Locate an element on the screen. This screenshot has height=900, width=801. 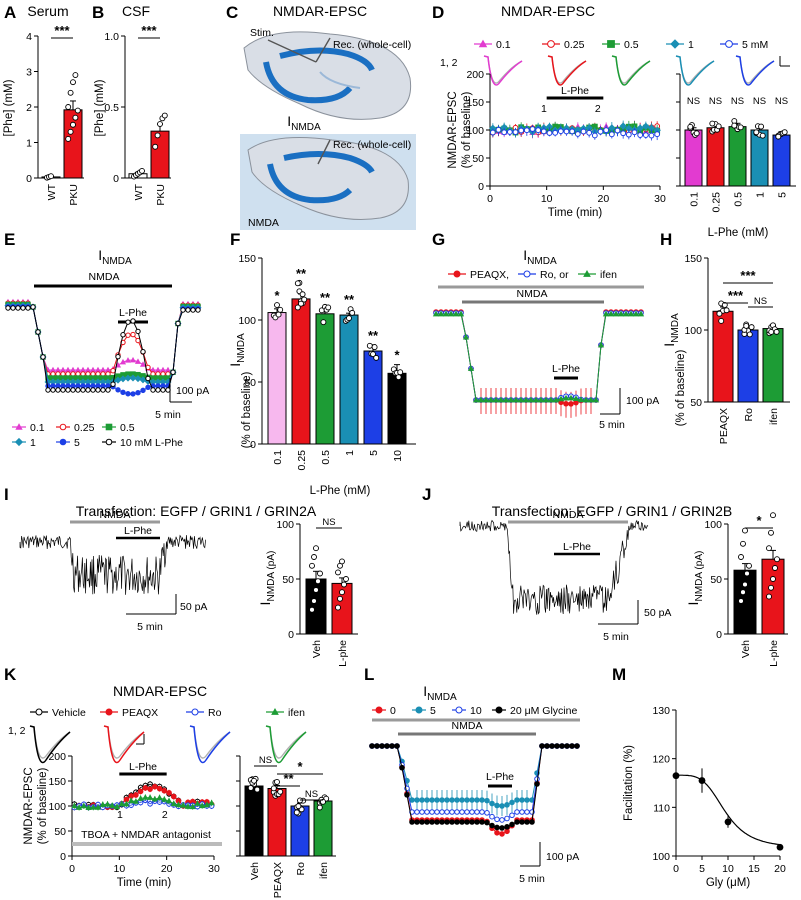
panel-C-ca-bottom is located at coordinates (329, 162).